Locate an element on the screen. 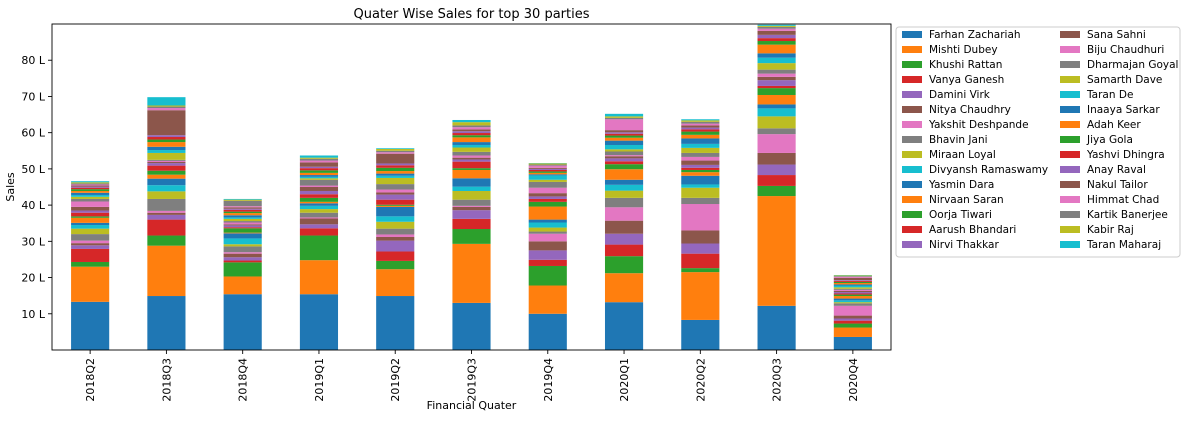  legend-label: Nirvaan Saran is located at coordinates (966, 200).